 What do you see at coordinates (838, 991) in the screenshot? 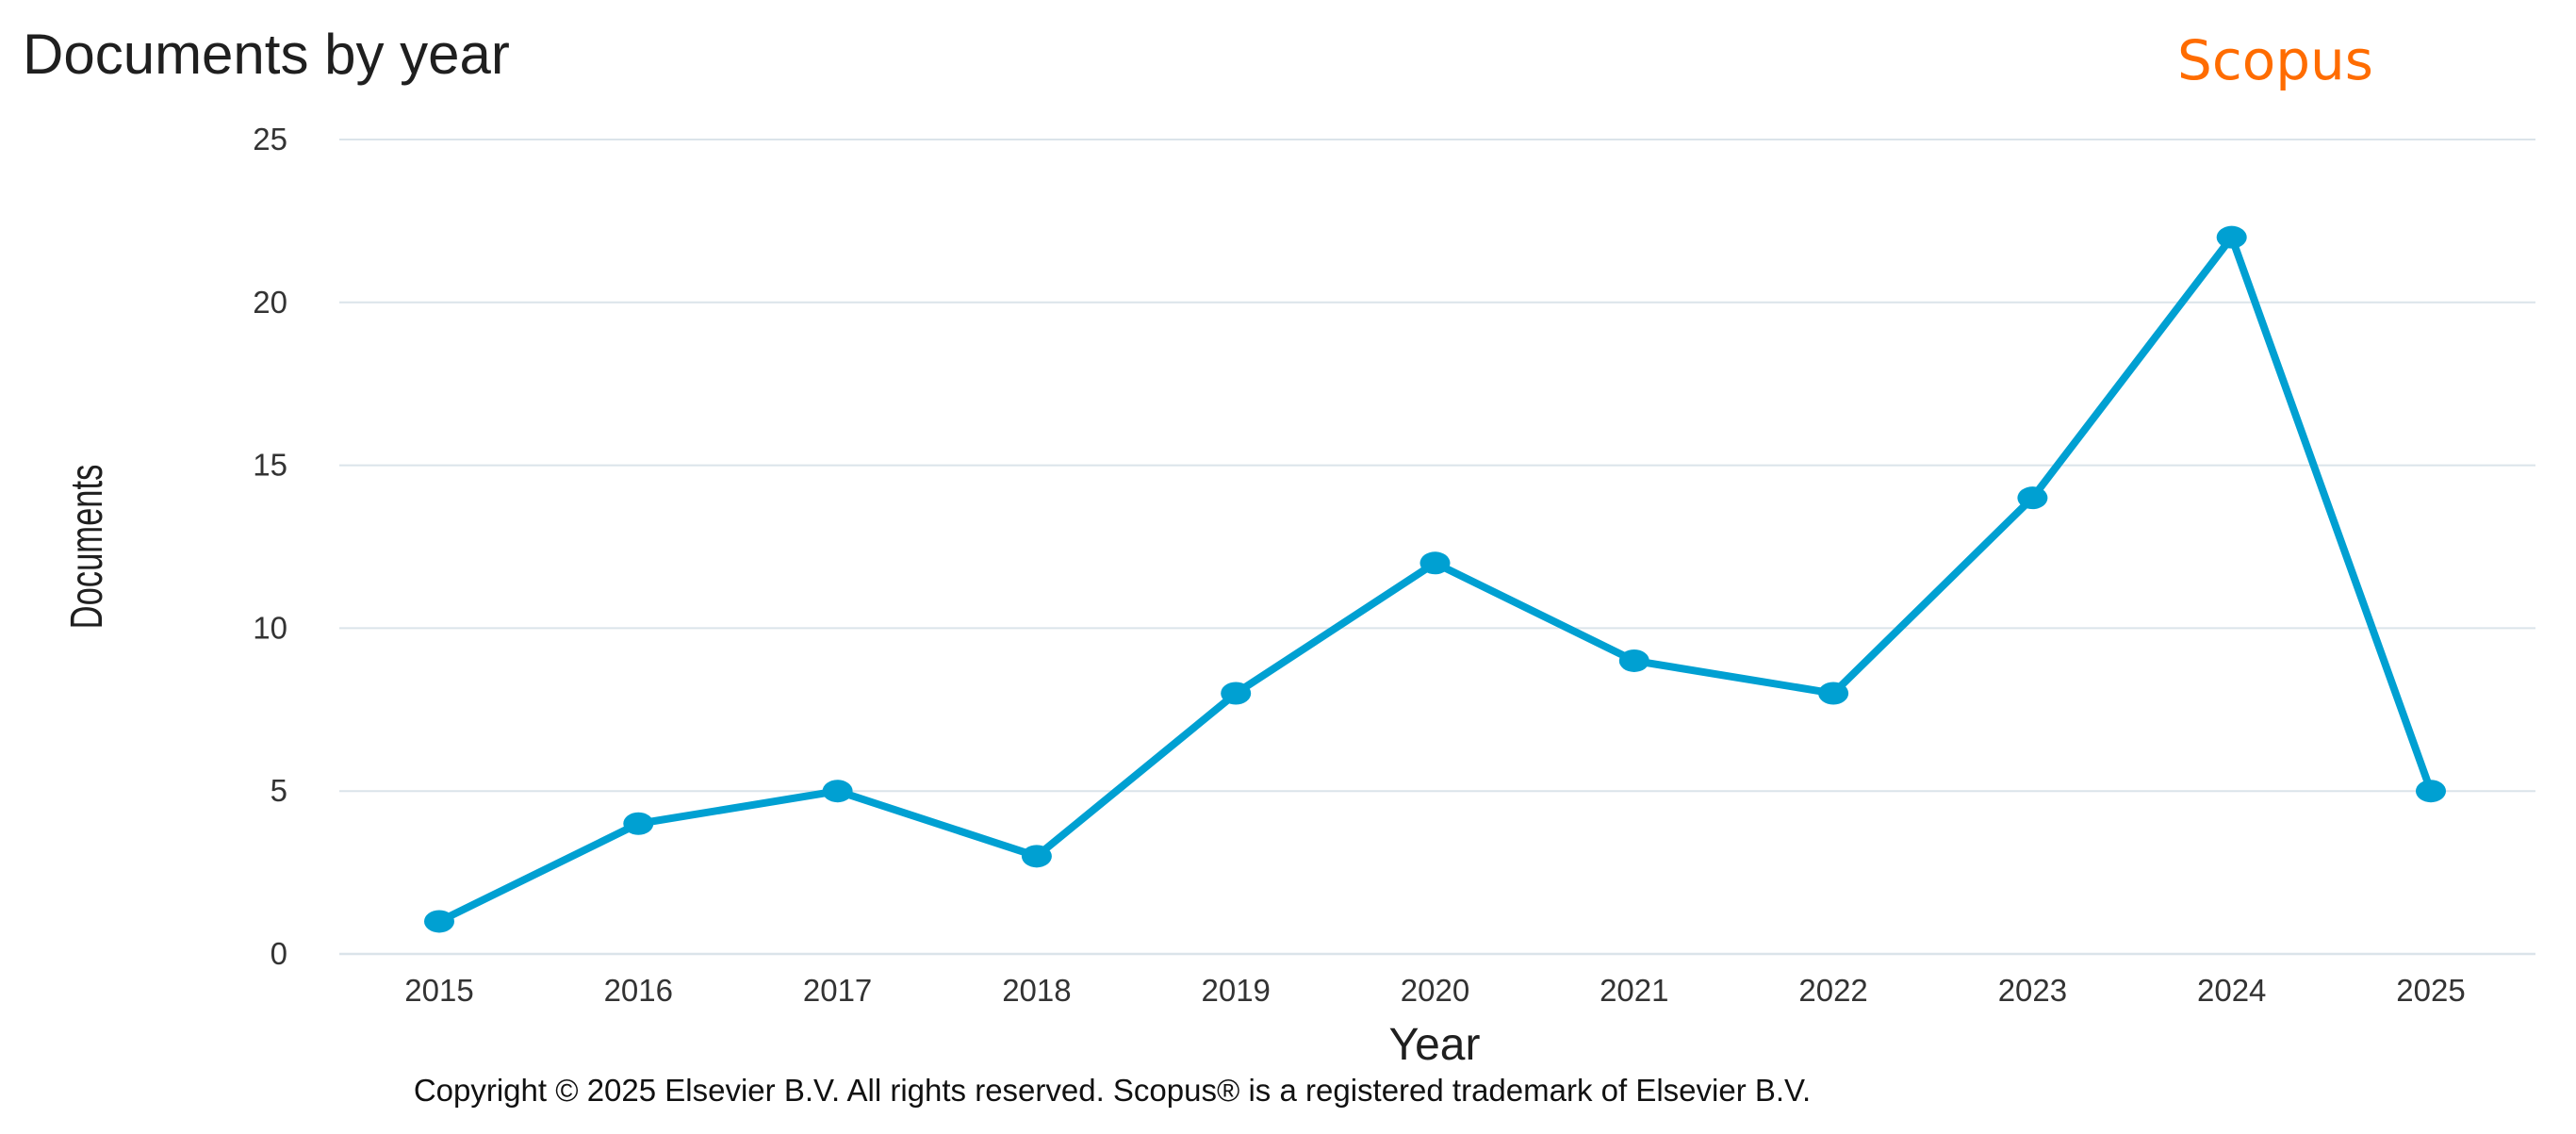
I see `x-tick-label: 2017` at bounding box center [838, 991].